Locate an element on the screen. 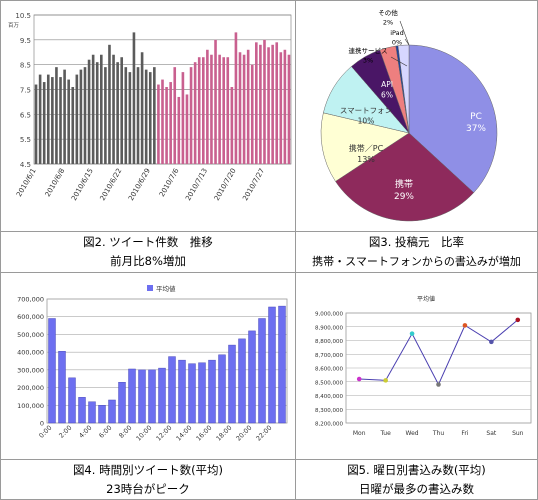 Image resolution: width=538 pixels, height=500 pixels. caption-panel-2: 図3. 投稿元 比率 携帯・スマートフォンからの書込みが増加 is located at coordinates (416, 252).